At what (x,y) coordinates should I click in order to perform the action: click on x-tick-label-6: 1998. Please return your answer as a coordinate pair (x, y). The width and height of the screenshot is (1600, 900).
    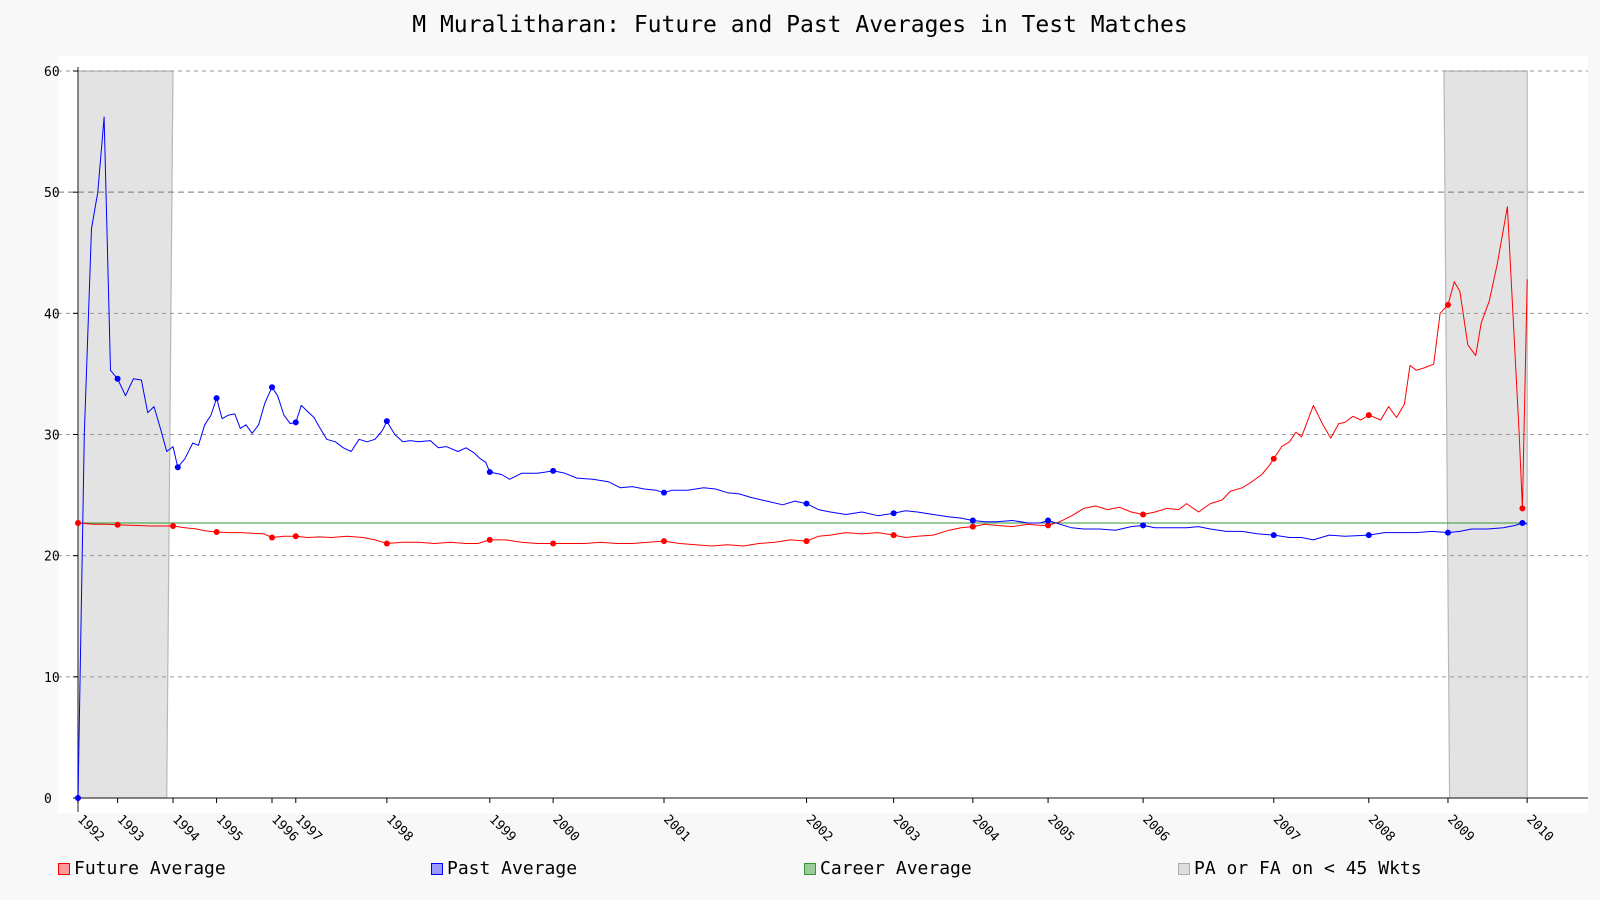
    Looking at the image, I should click on (399, 828).